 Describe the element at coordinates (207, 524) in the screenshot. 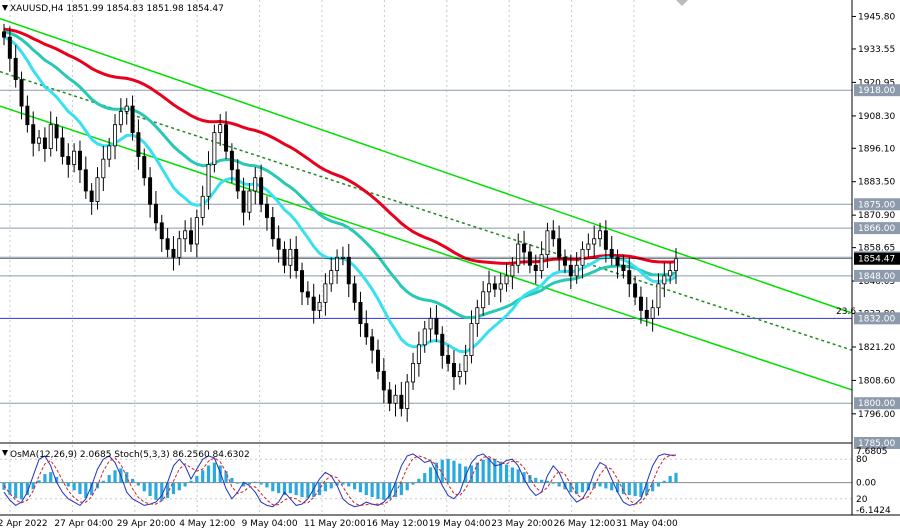

I see `time-tick-label: 4 May 12:00` at that location.